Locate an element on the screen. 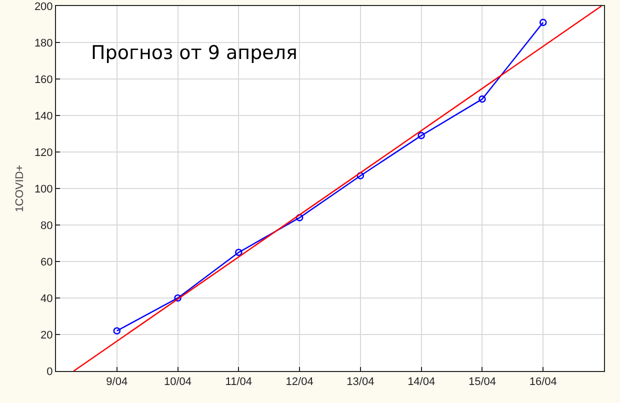  x-tick-label: 10/04 is located at coordinates (178, 382).